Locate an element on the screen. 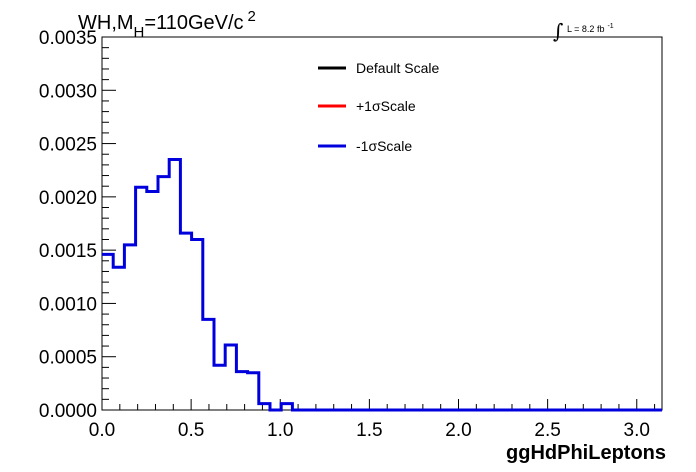  y-tick-label: 0.0020 is located at coordinates (68, 198).